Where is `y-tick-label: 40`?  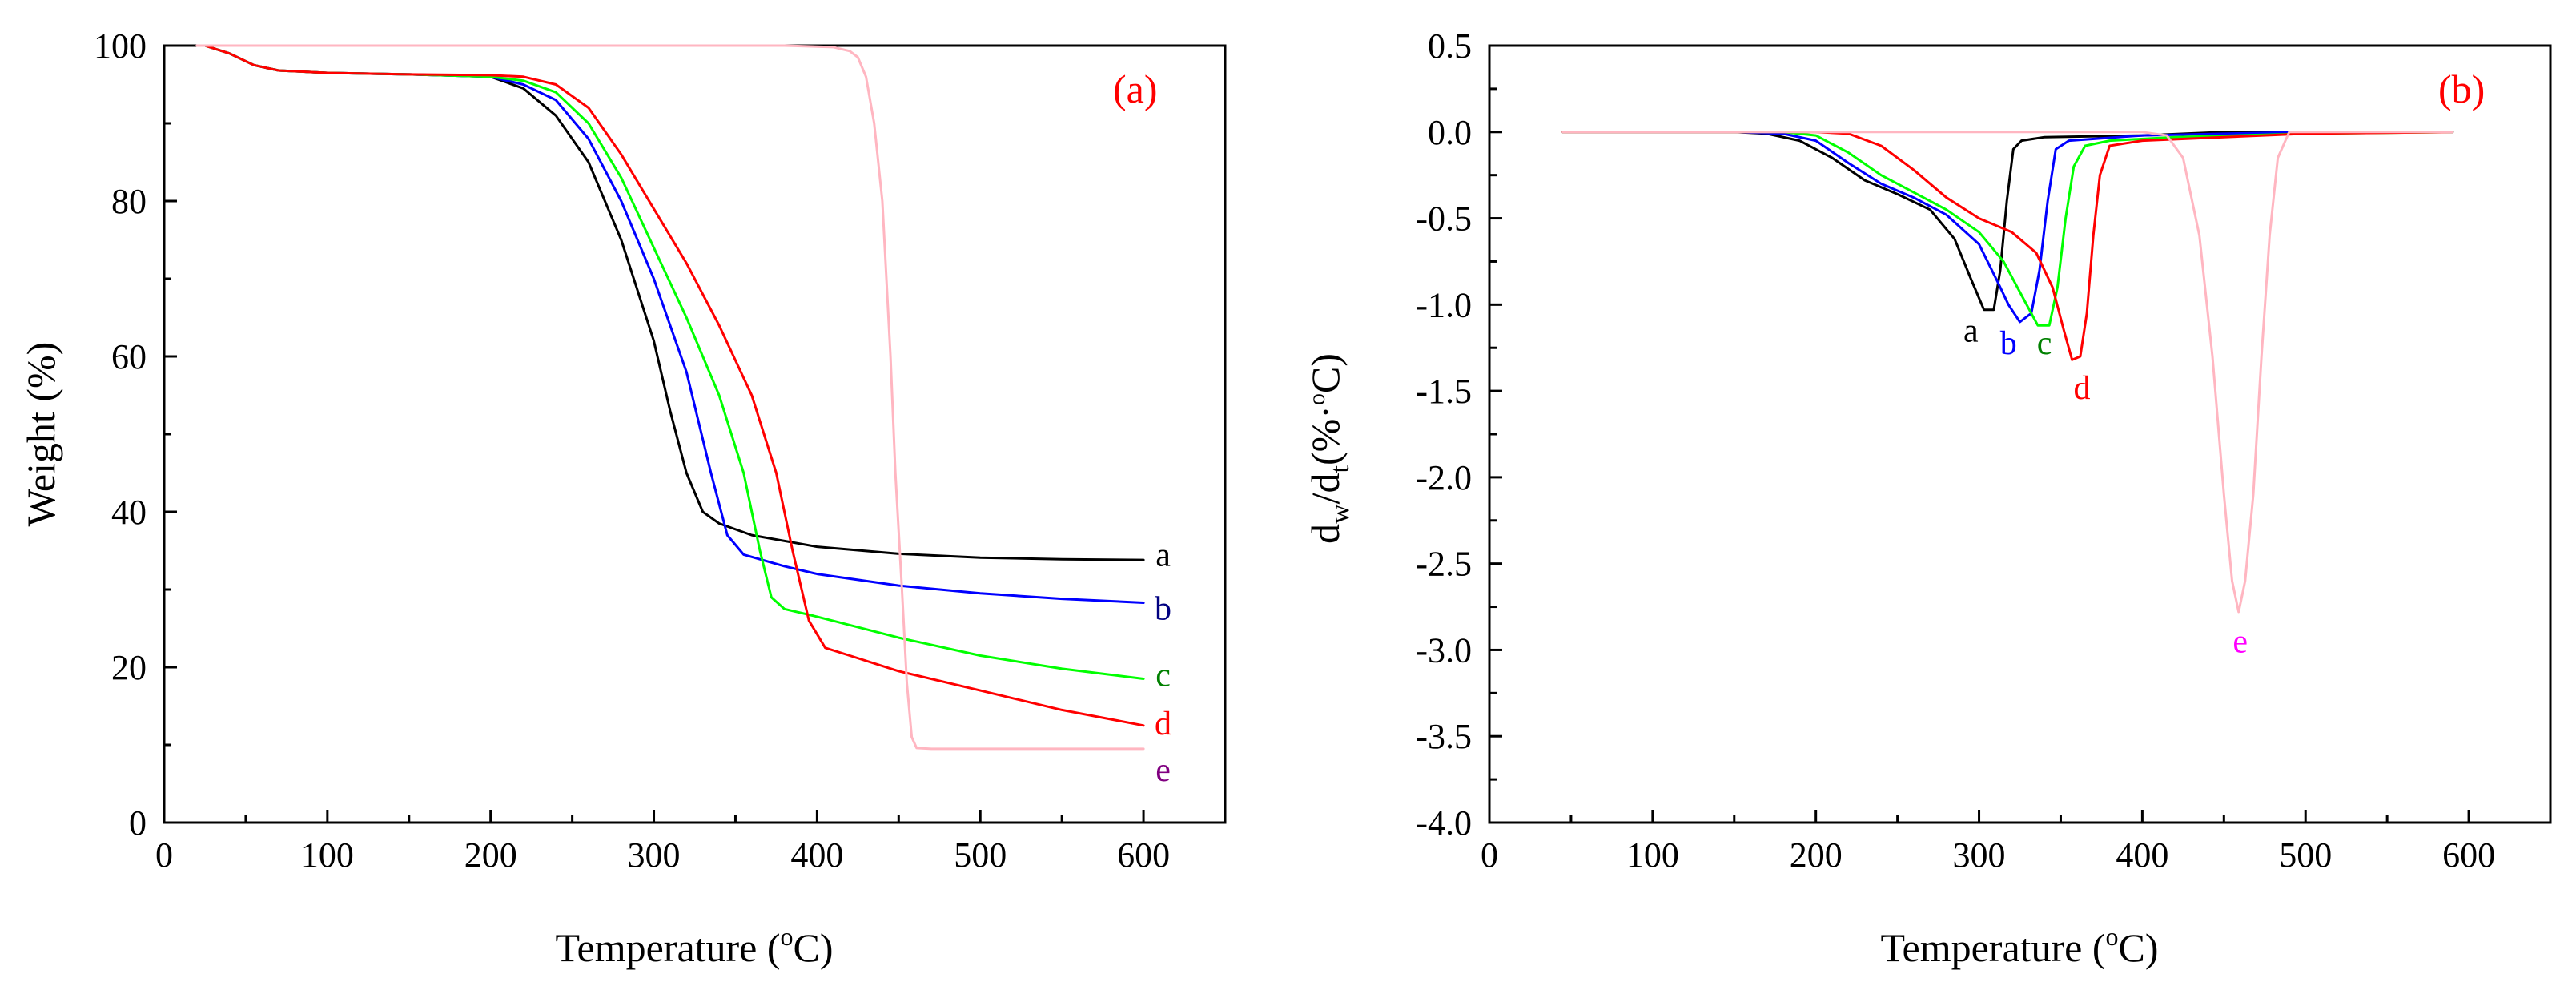 y-tick-label: 40 is located at coordinates (129, 512).